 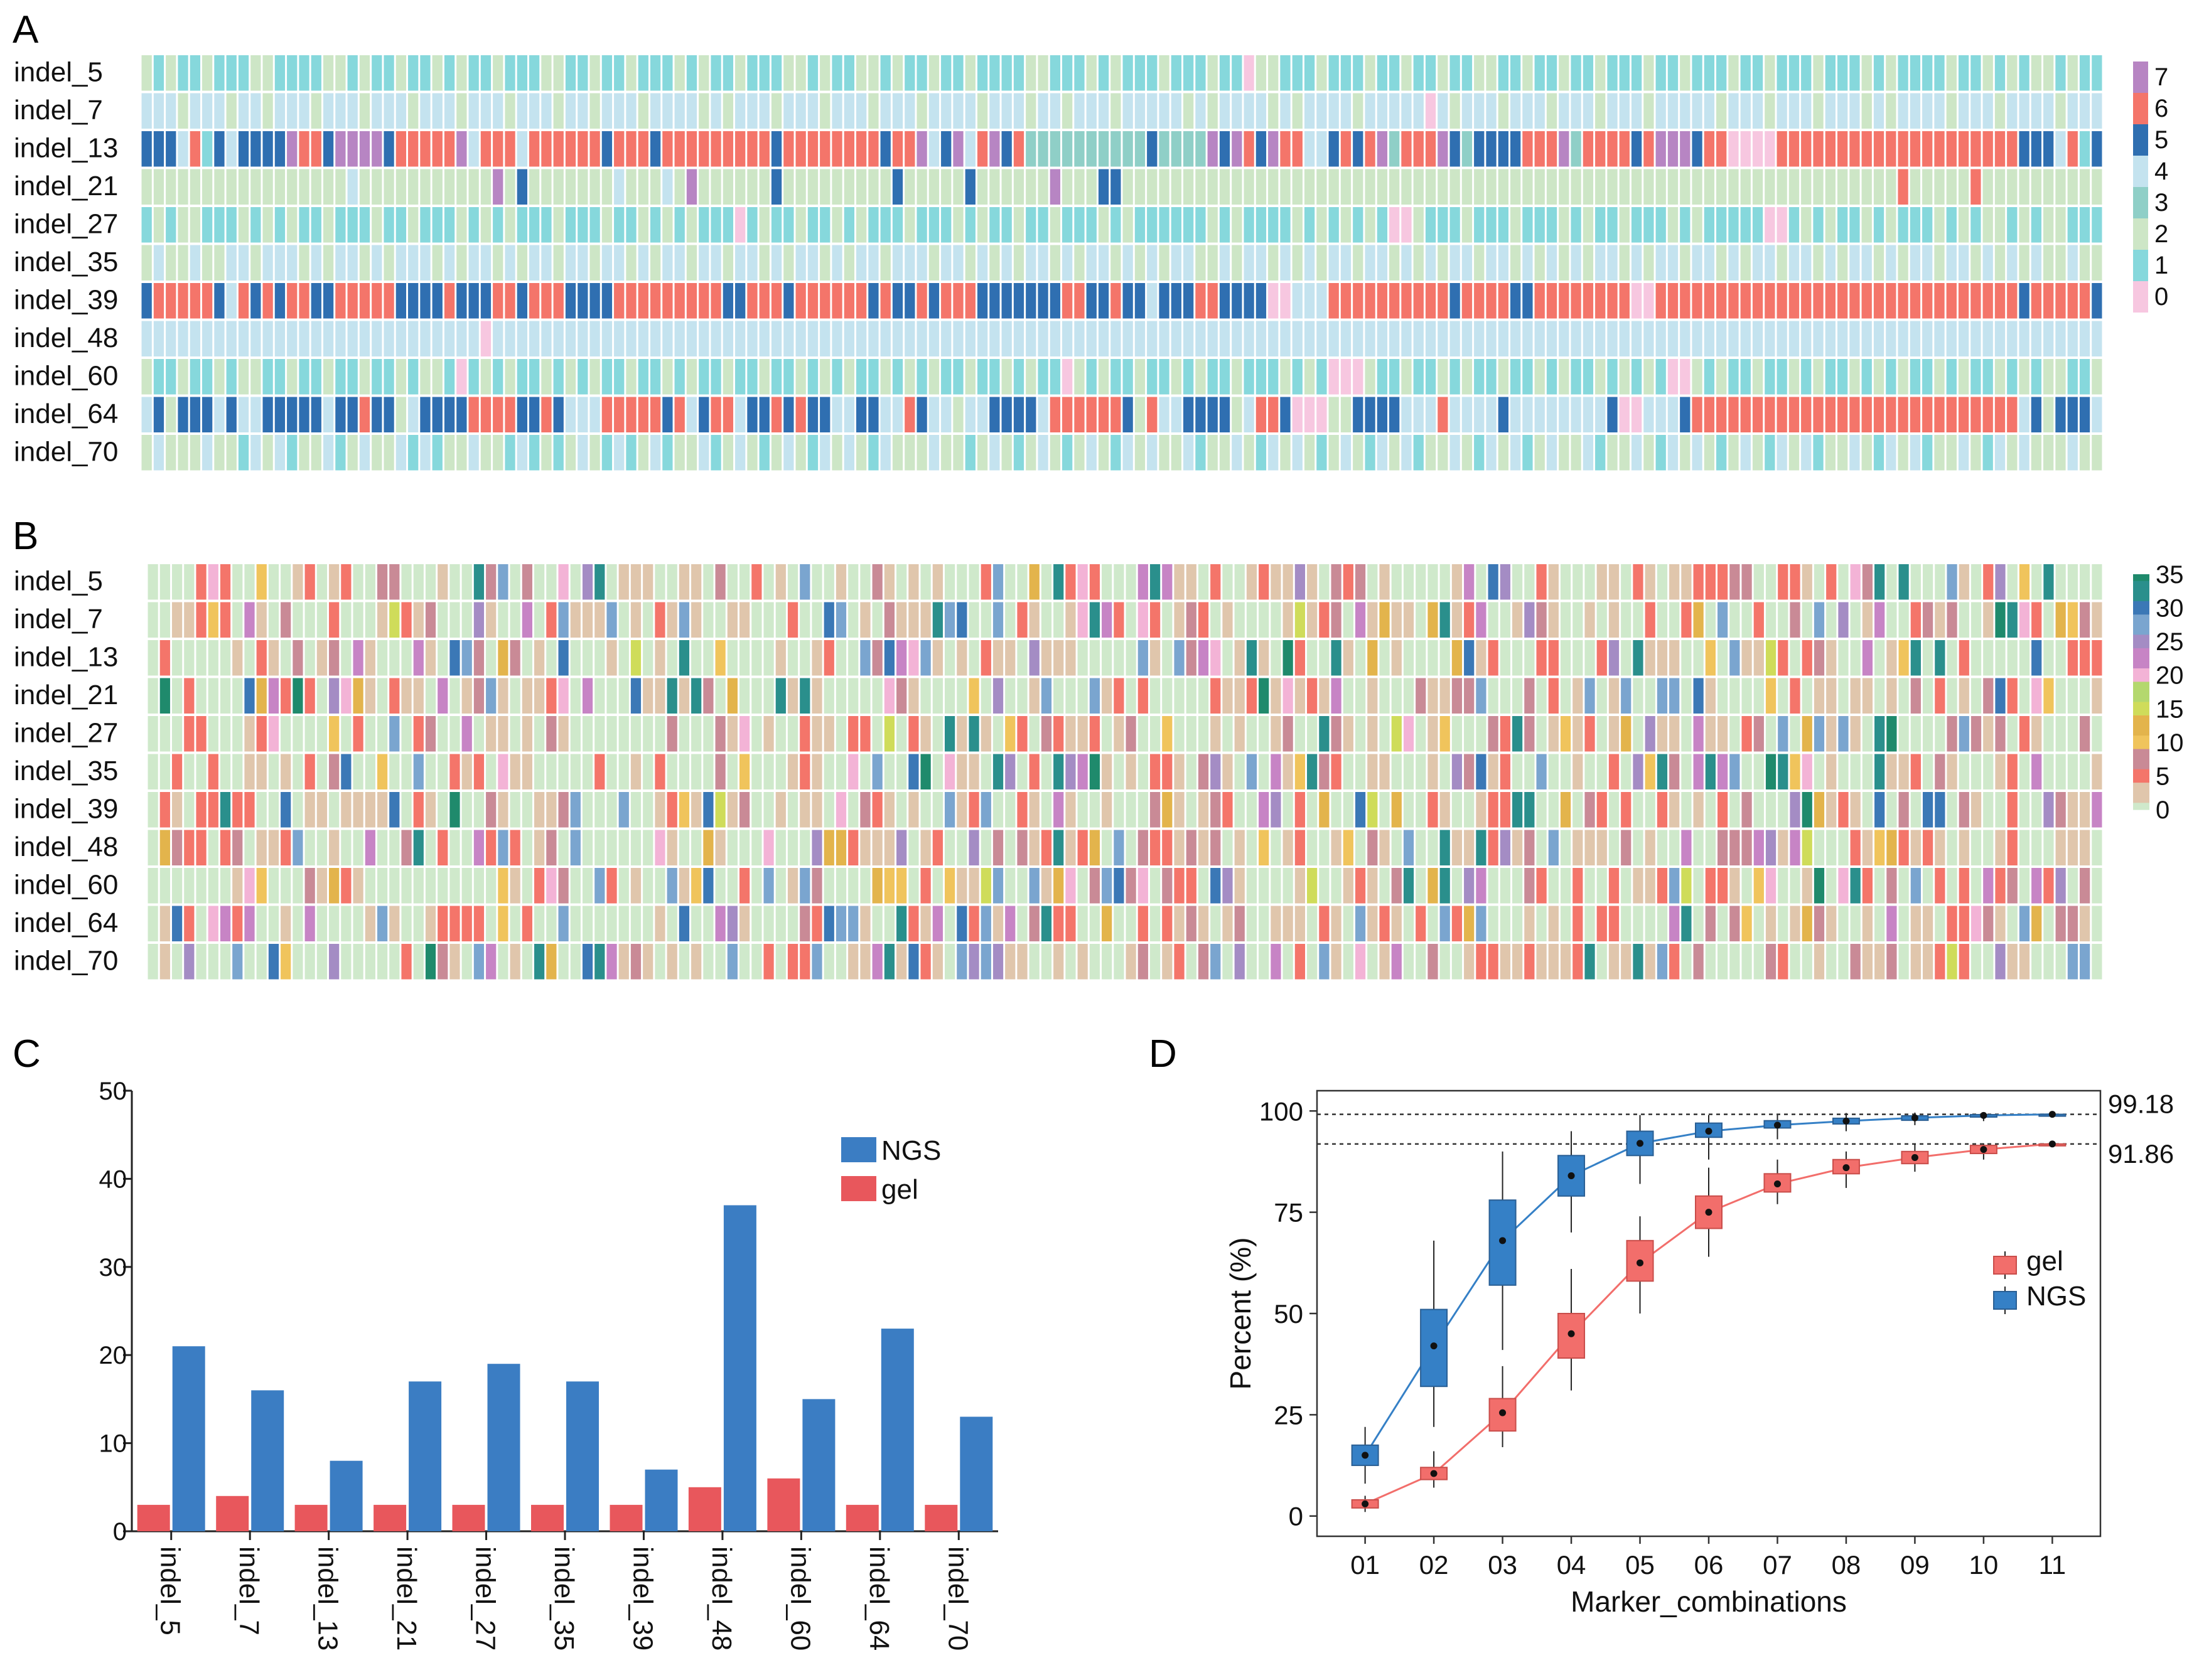 What do you see at coordinates (153, 1517) in the screenshot?
I see `bar-c-gel-bar` at bounding box center [153, 1517].